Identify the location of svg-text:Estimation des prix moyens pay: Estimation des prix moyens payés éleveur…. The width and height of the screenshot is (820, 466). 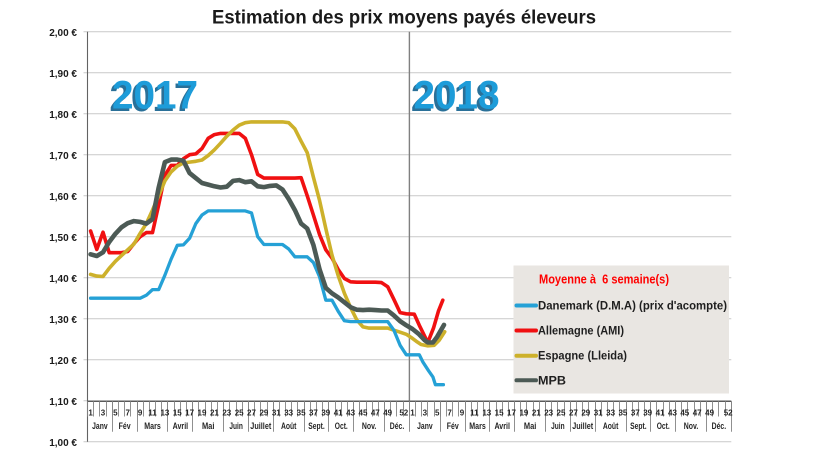
(404, 18).